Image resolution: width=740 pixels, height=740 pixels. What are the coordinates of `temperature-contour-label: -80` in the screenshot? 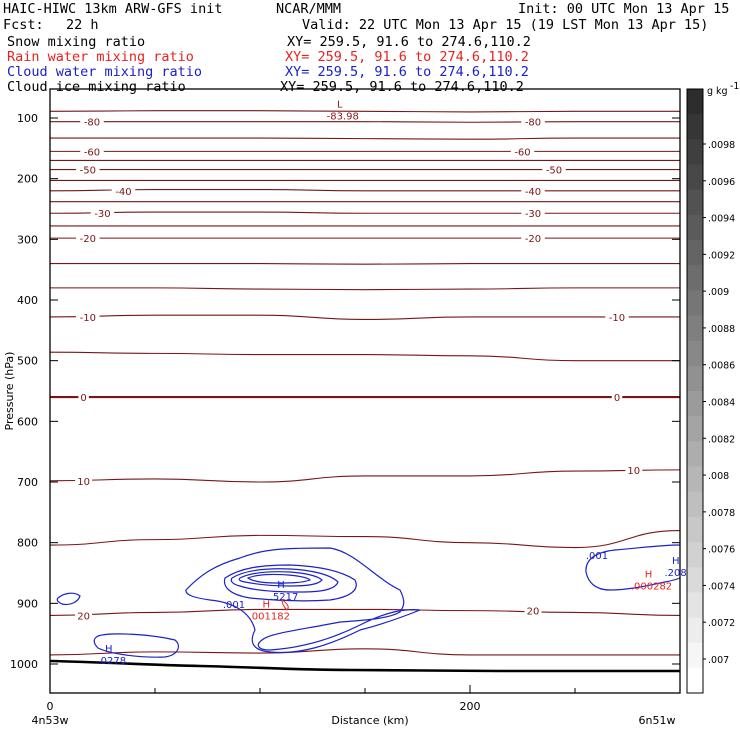 It's located at (92, 123).